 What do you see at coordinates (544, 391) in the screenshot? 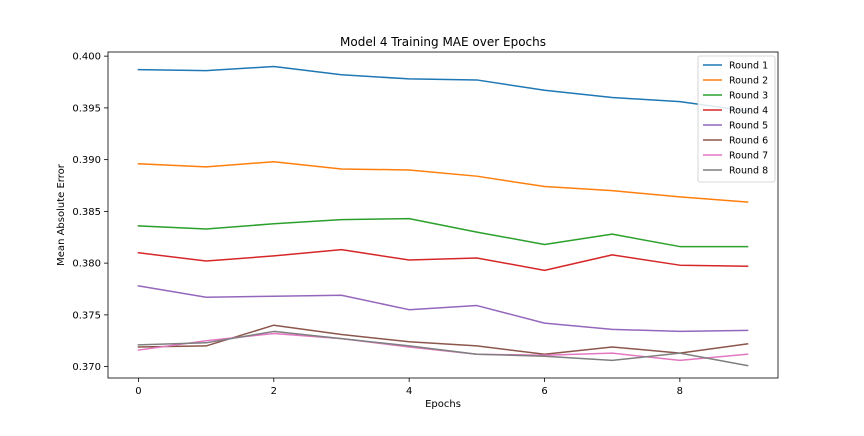
I see `x-tick-label: 6` at bounding box center [544, 391].